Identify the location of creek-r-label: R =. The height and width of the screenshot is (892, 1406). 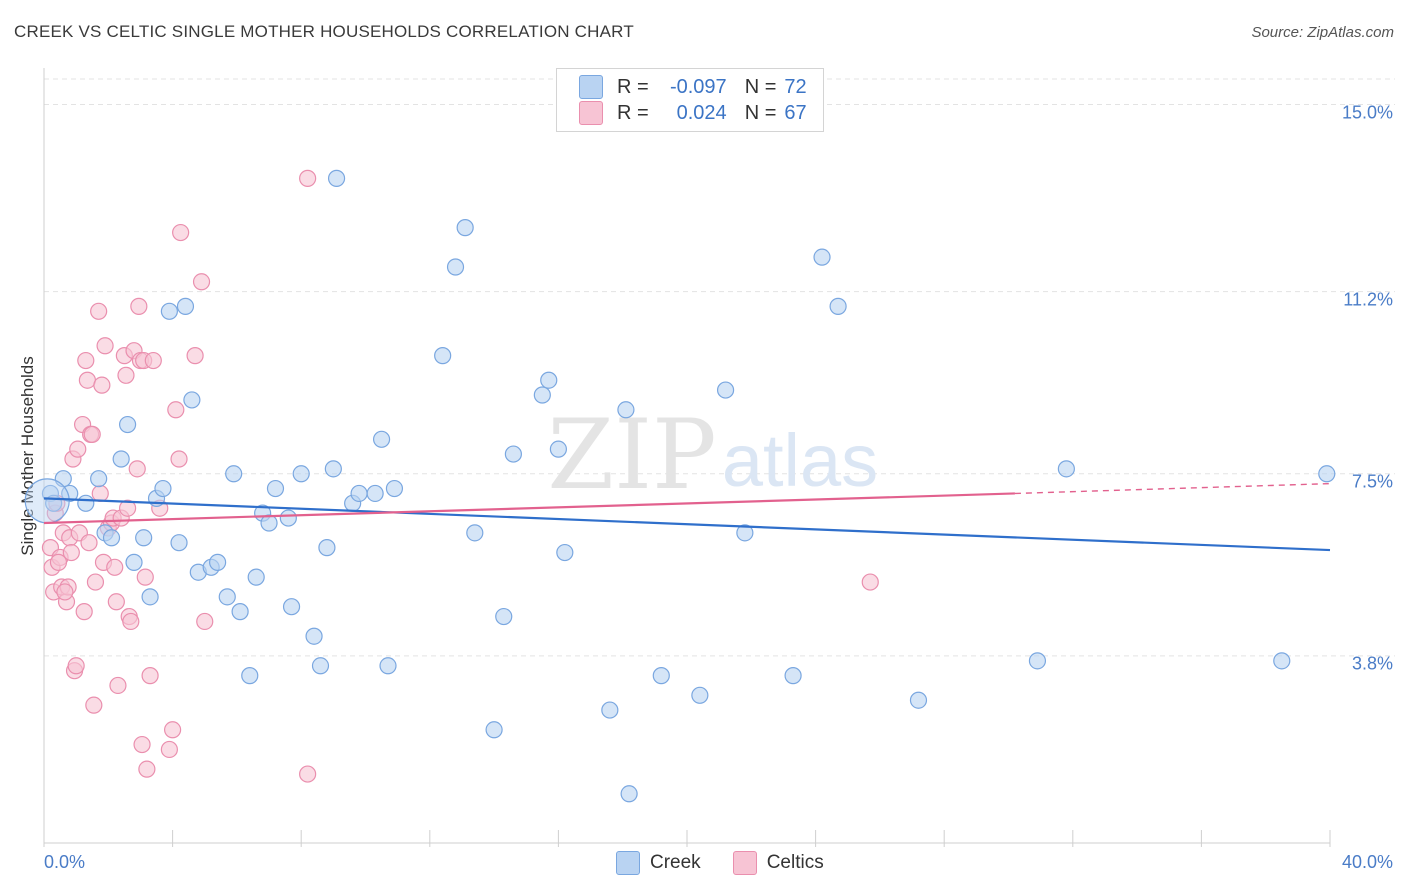
(633, 86).